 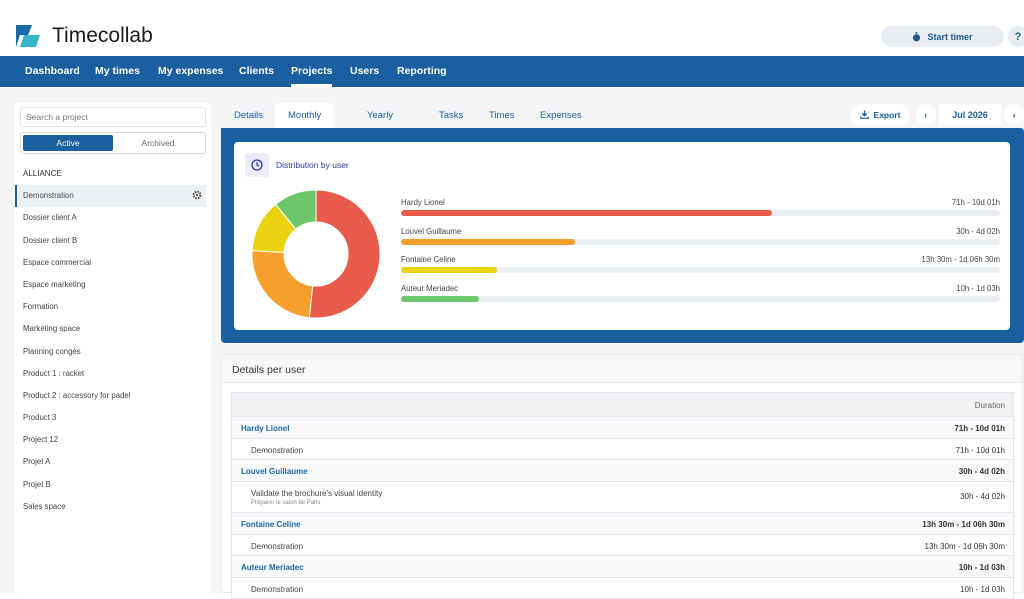 I want to click on project-item: Espace commercial, so click(x=57, y=262).